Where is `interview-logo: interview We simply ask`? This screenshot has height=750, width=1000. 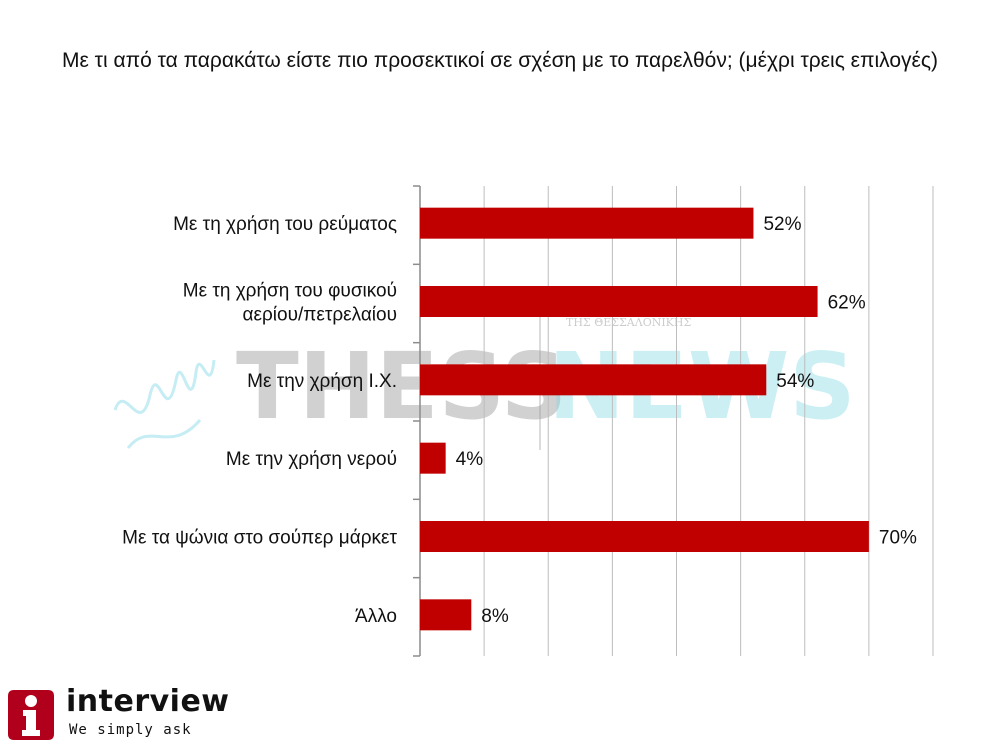
interview-logo: interview We simply ask is located at coordinates (117, 714).